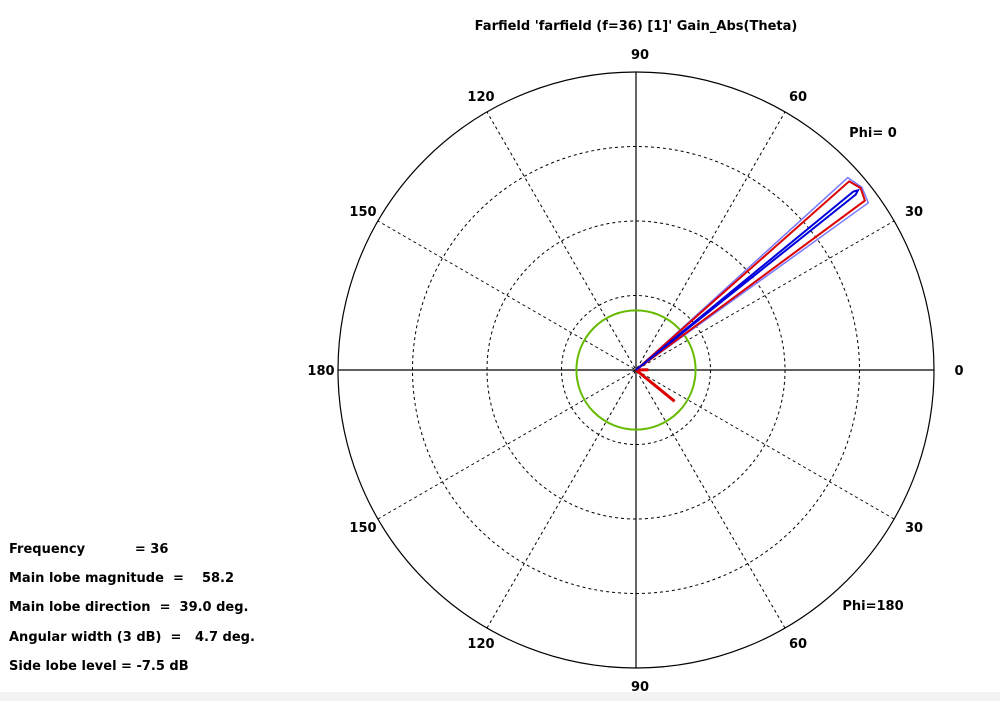  What do you see at coordinates (362, 212) in the screenshot?
I see `angle-label-left-upper: 150` at bounding box center [362, 212].